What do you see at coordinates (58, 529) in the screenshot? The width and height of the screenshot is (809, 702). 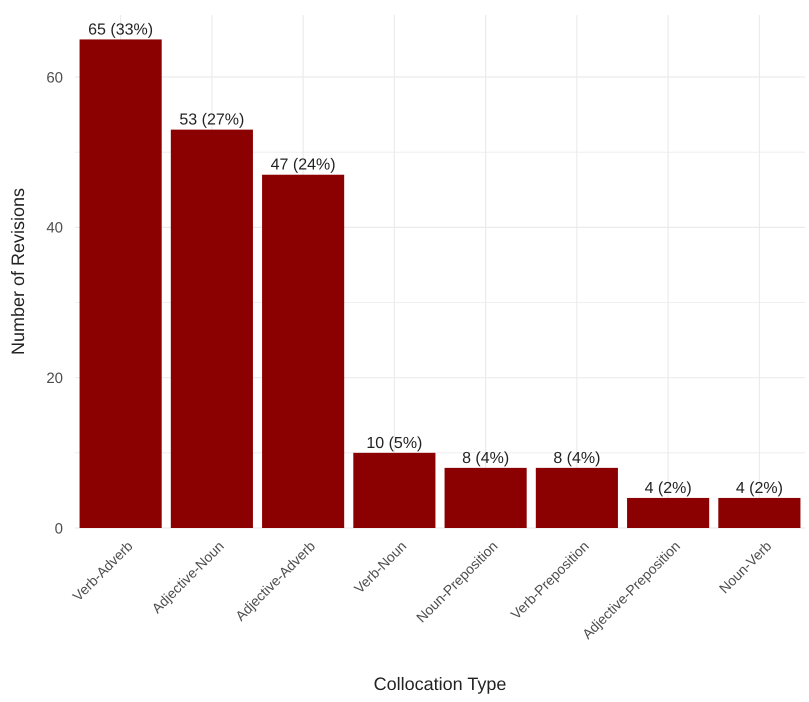 I see `y-tick-label: 0` at bounding box center [58, 529].